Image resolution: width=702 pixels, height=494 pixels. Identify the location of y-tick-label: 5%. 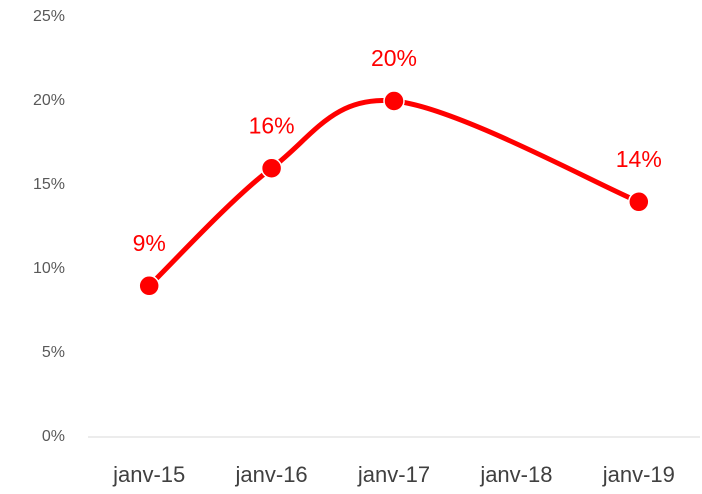
(53, 352).